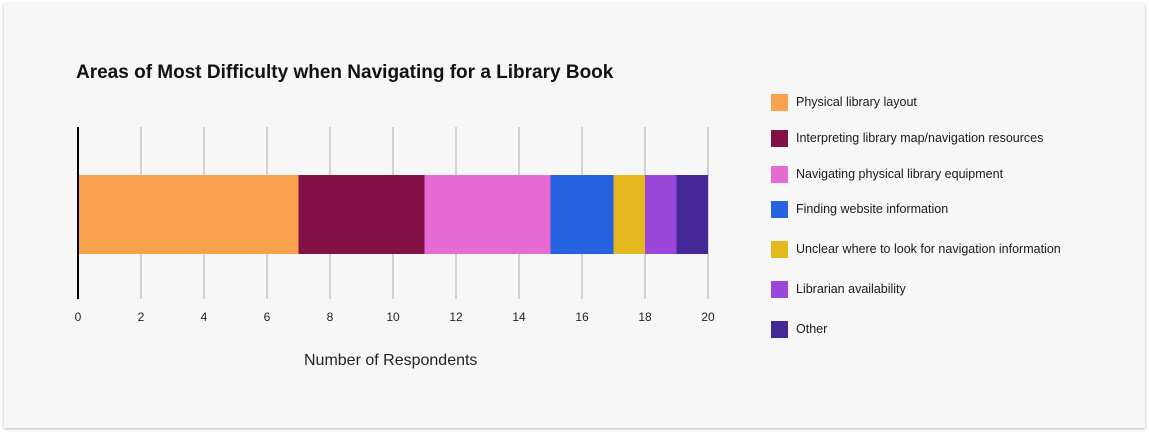 The height and width of the screenshot is (437, 1149). I want to click on legend-label: Physical library layout, so click(856, 102).